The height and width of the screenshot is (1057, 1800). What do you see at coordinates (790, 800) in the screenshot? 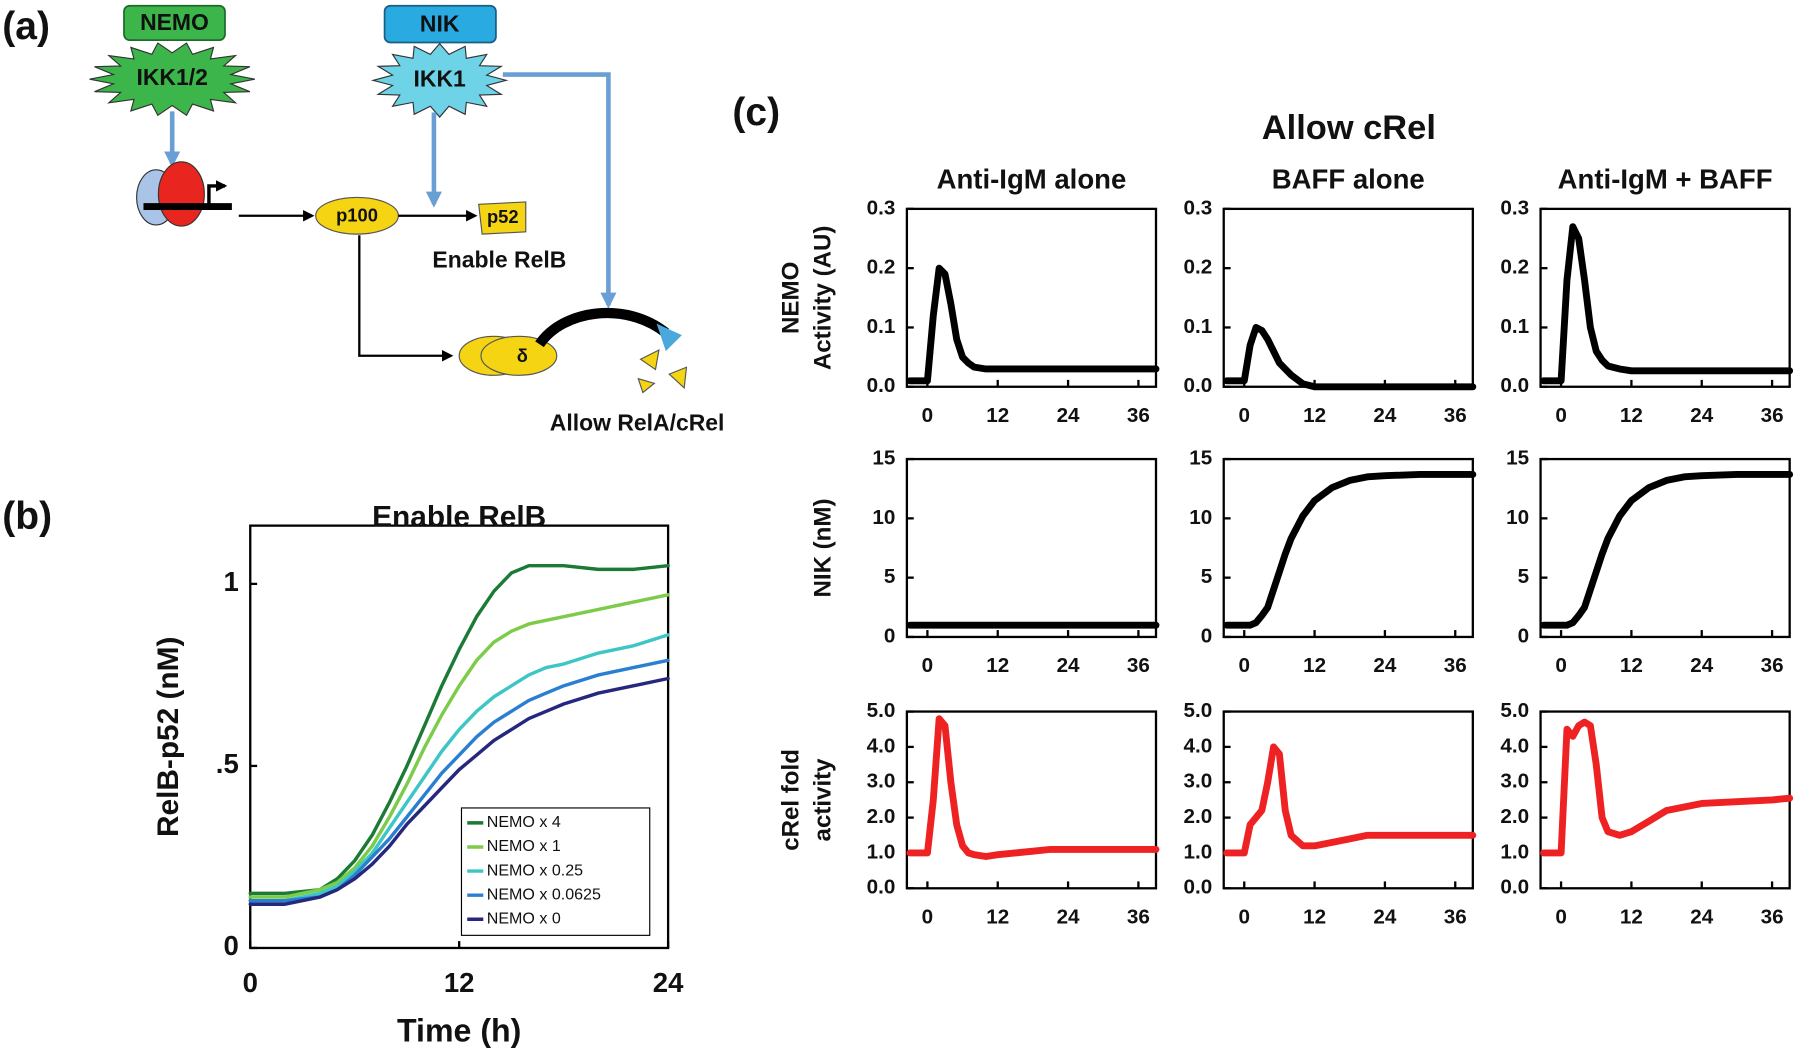
I see `y-axis-label: cRel fold` at bounding box center [790, 800].